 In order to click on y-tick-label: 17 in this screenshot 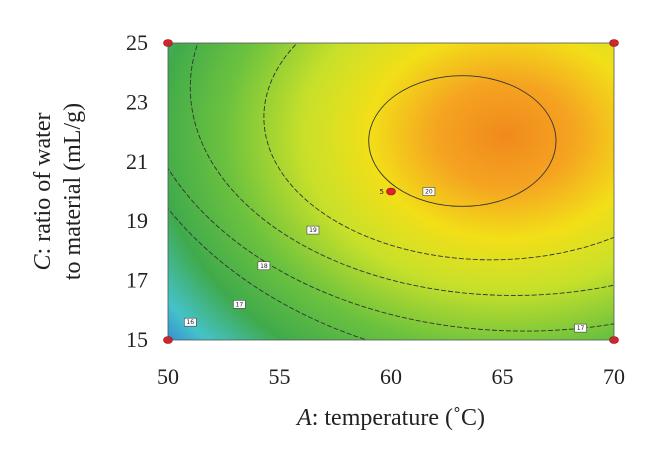, I will do `click(137, 280)`.